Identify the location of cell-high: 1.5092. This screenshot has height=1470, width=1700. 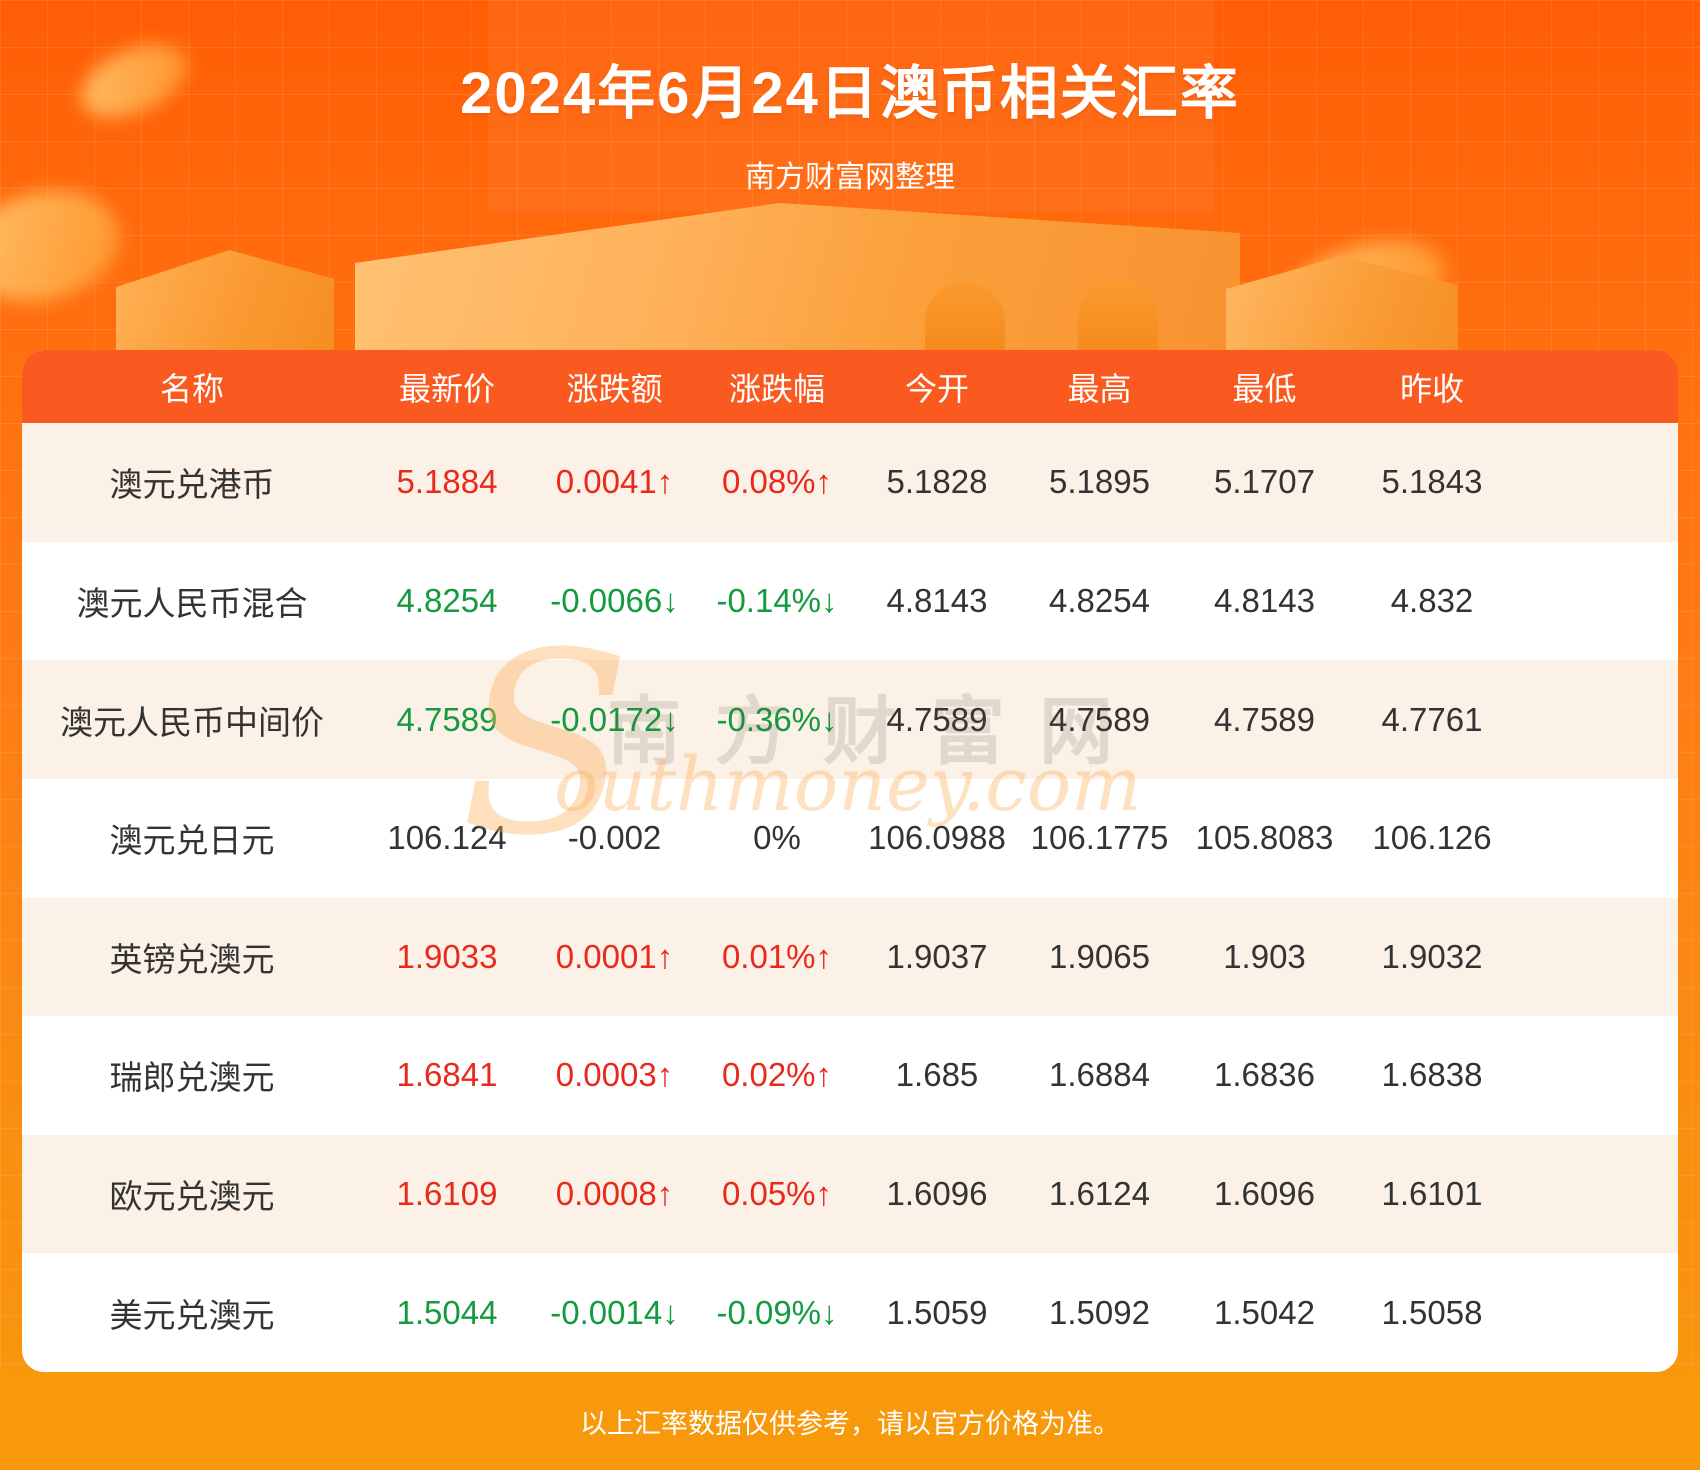
(1099, 1312).